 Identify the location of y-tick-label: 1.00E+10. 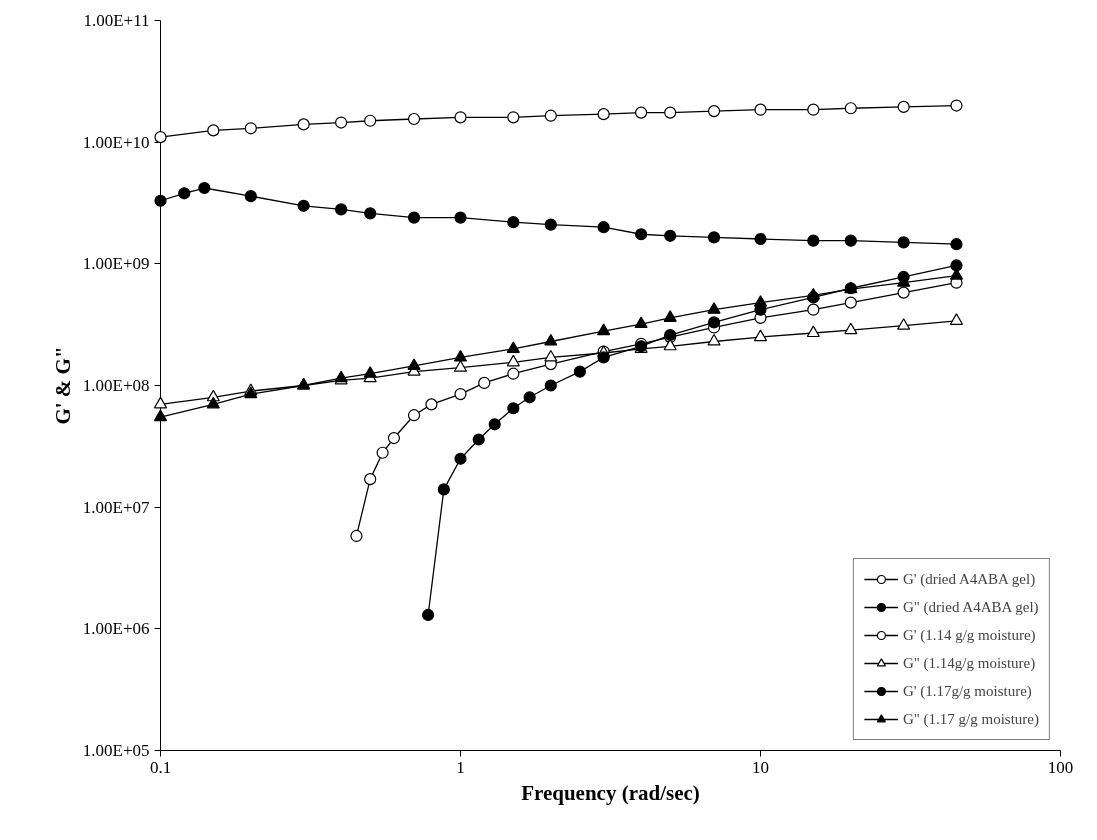
(116, 142).